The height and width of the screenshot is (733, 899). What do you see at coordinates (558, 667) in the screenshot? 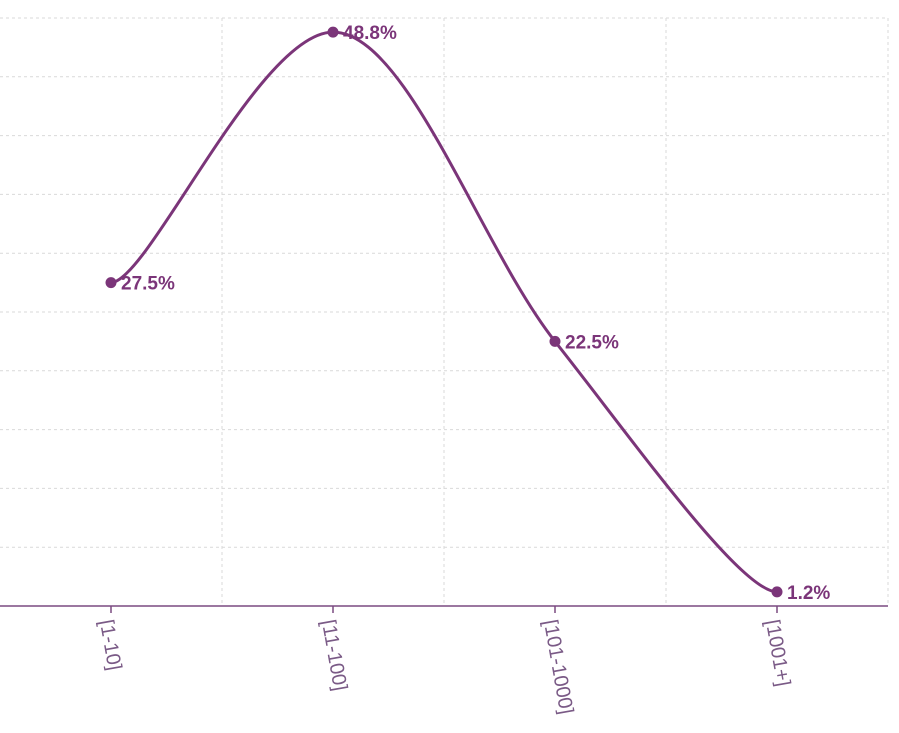
I see `x-tick-label: [101-1000]` at bounding box center [558, 667].